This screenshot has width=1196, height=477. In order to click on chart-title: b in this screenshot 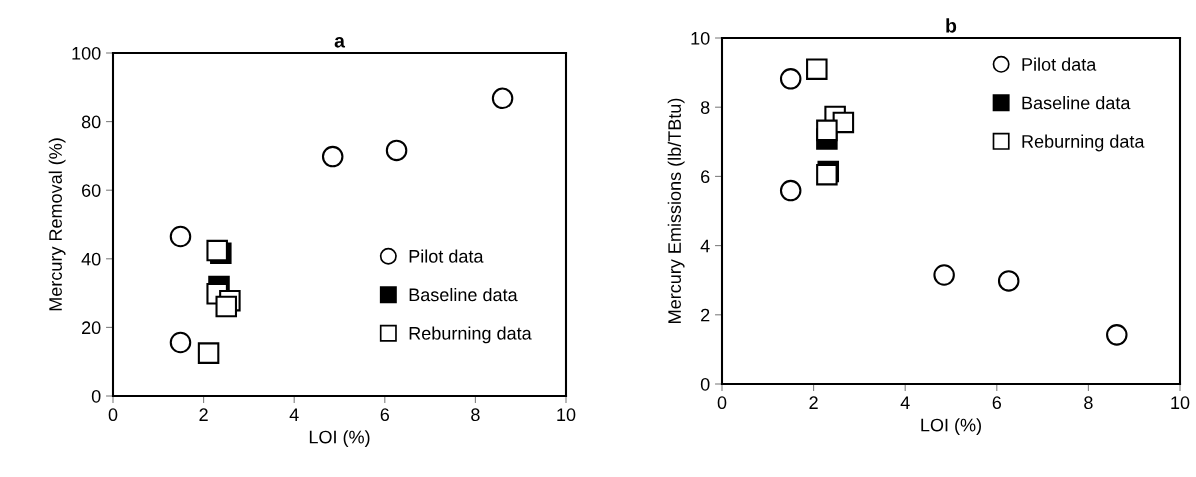, I will do `click(951, 25)`.